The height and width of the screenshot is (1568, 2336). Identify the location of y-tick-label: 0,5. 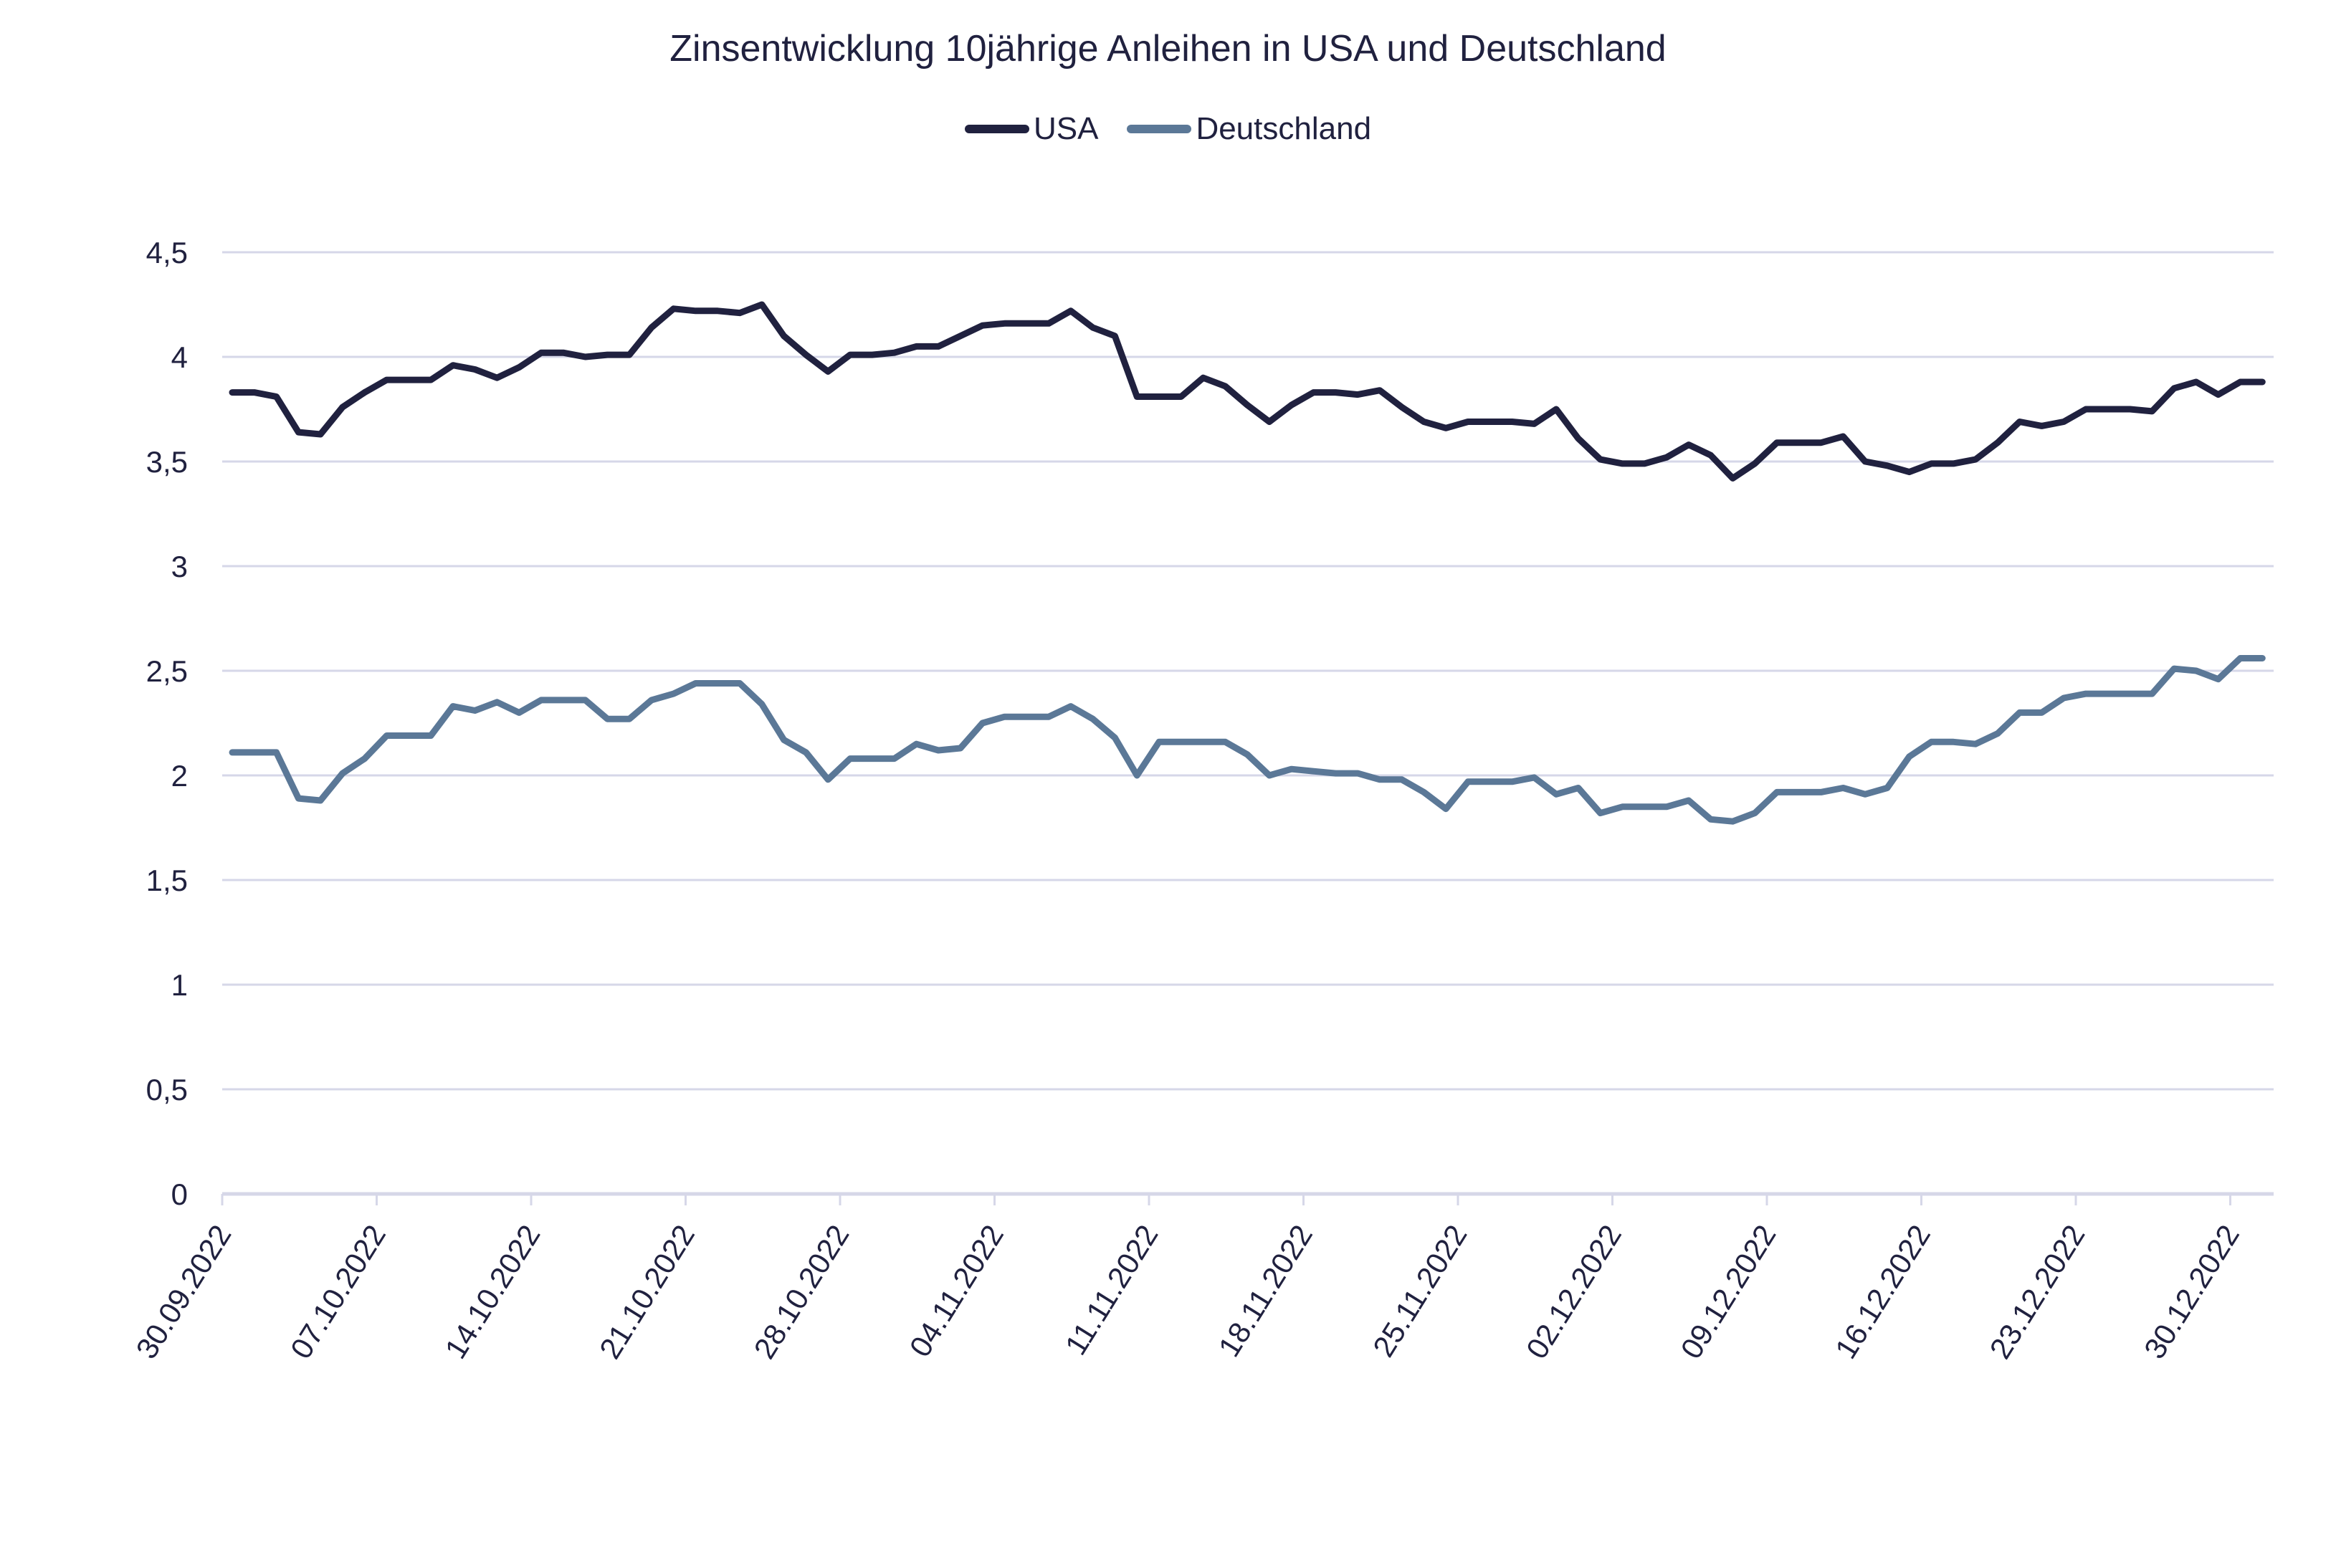
(167, 1089).